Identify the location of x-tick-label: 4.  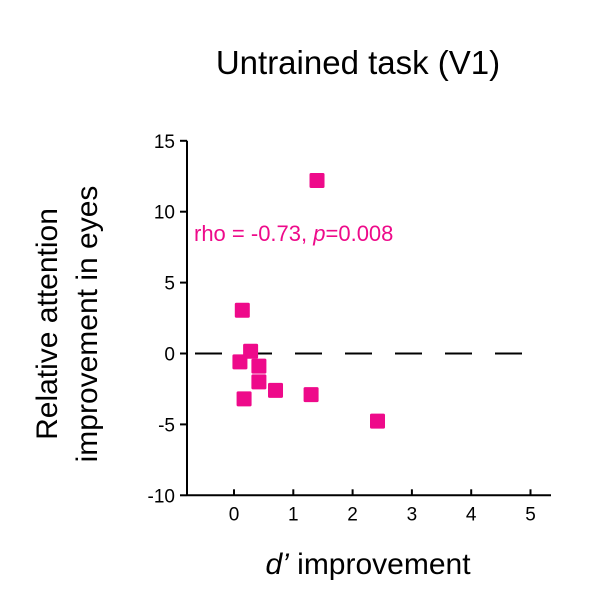
(471, 514).